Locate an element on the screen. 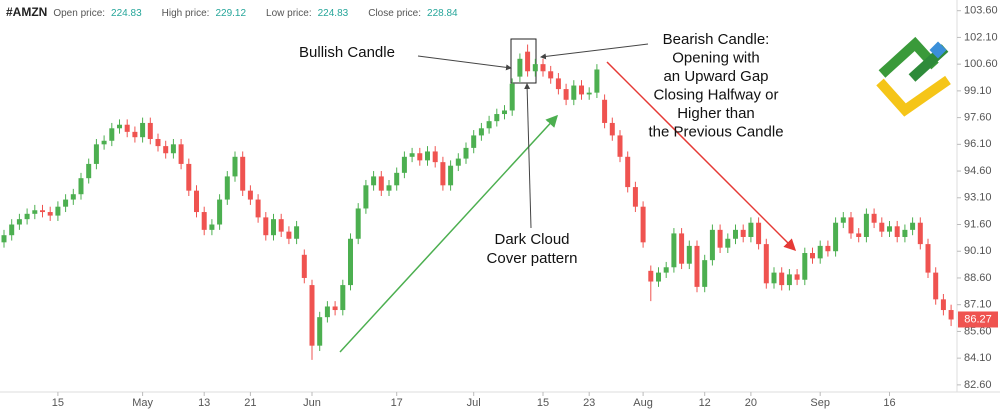  y-tick-label: 99.10 is located at coordinates (978, 91).